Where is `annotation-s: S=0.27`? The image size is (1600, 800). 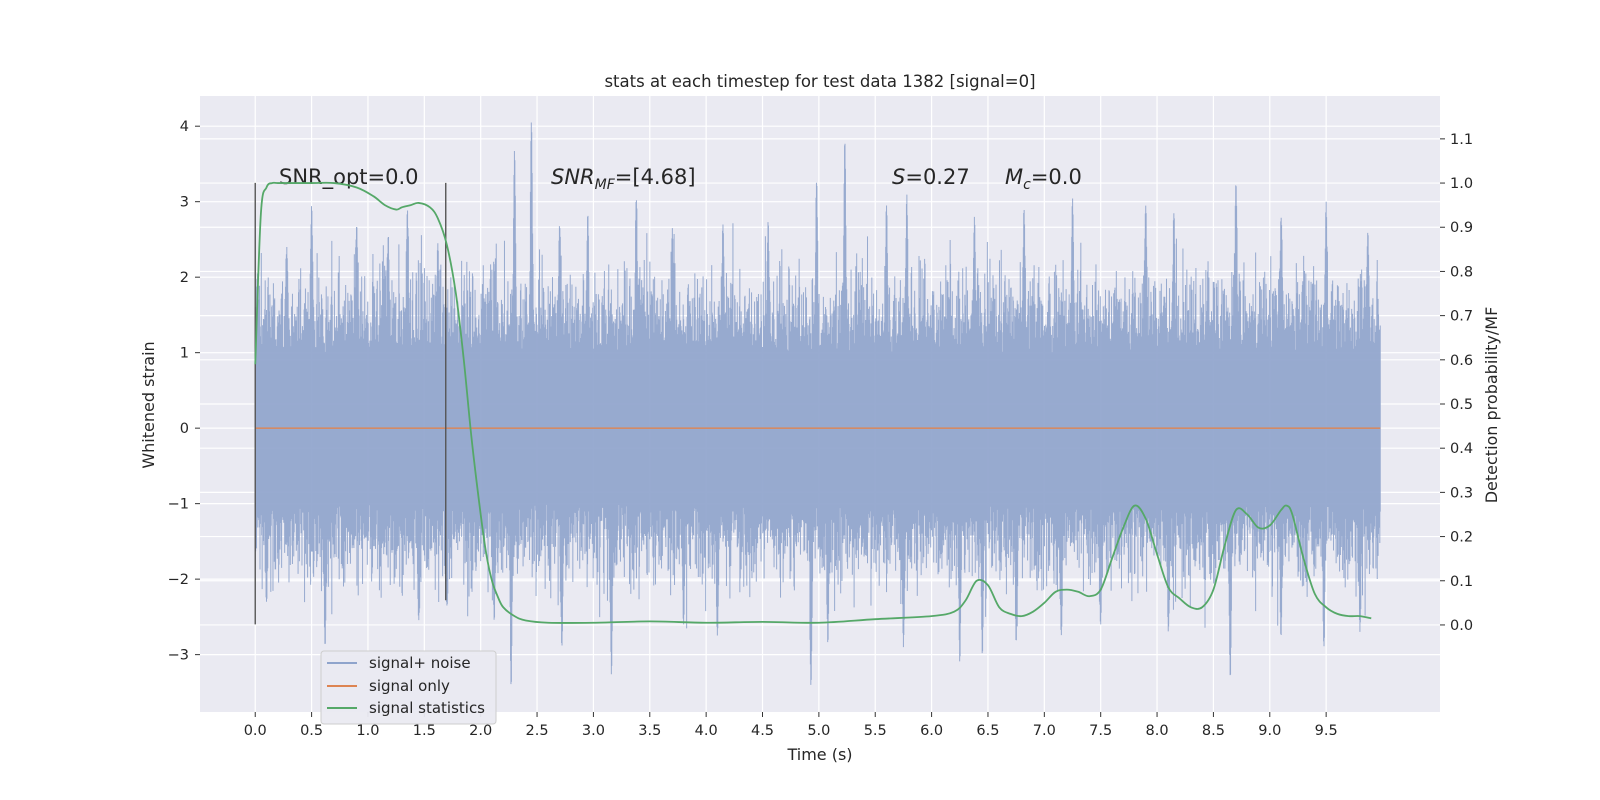
annotation-s: S=0.27 is located at coordinates (931, 177).